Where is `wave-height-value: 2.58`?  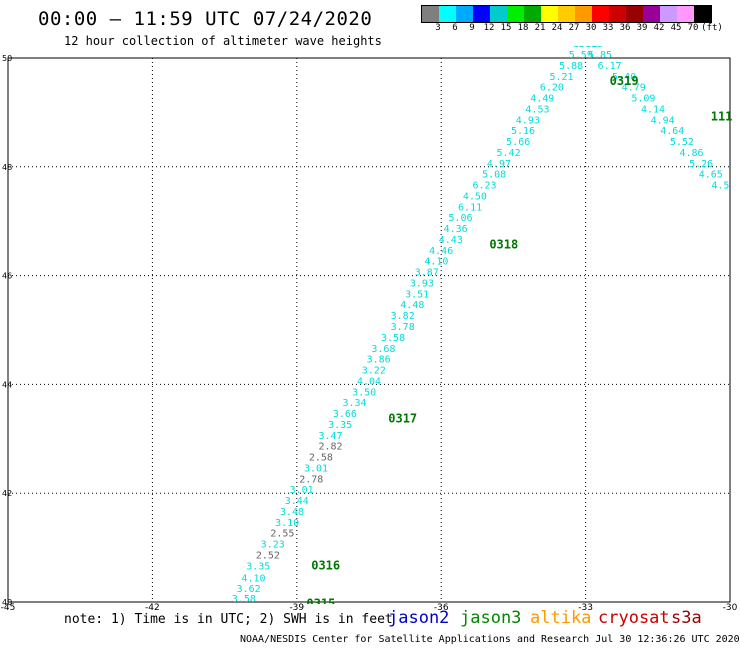
wave-height-value: 2.58 is located at coordinates (321, 458).